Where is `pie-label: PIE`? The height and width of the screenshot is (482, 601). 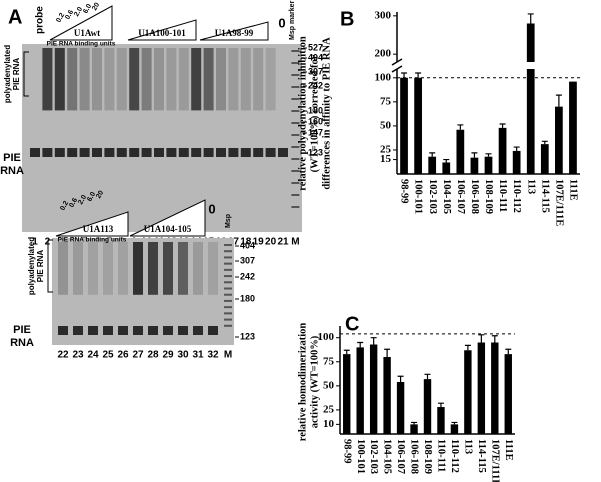 pie-label: PIE is located at coordinates (12, 158).